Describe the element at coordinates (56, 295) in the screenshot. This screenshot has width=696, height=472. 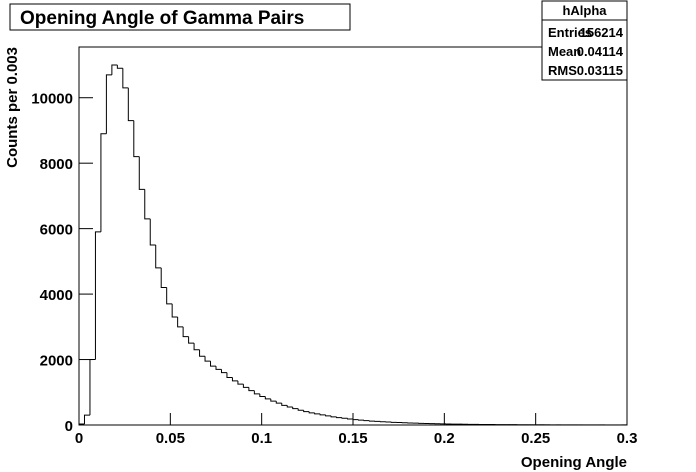
I see `y-tick-label: 4000` at that location.